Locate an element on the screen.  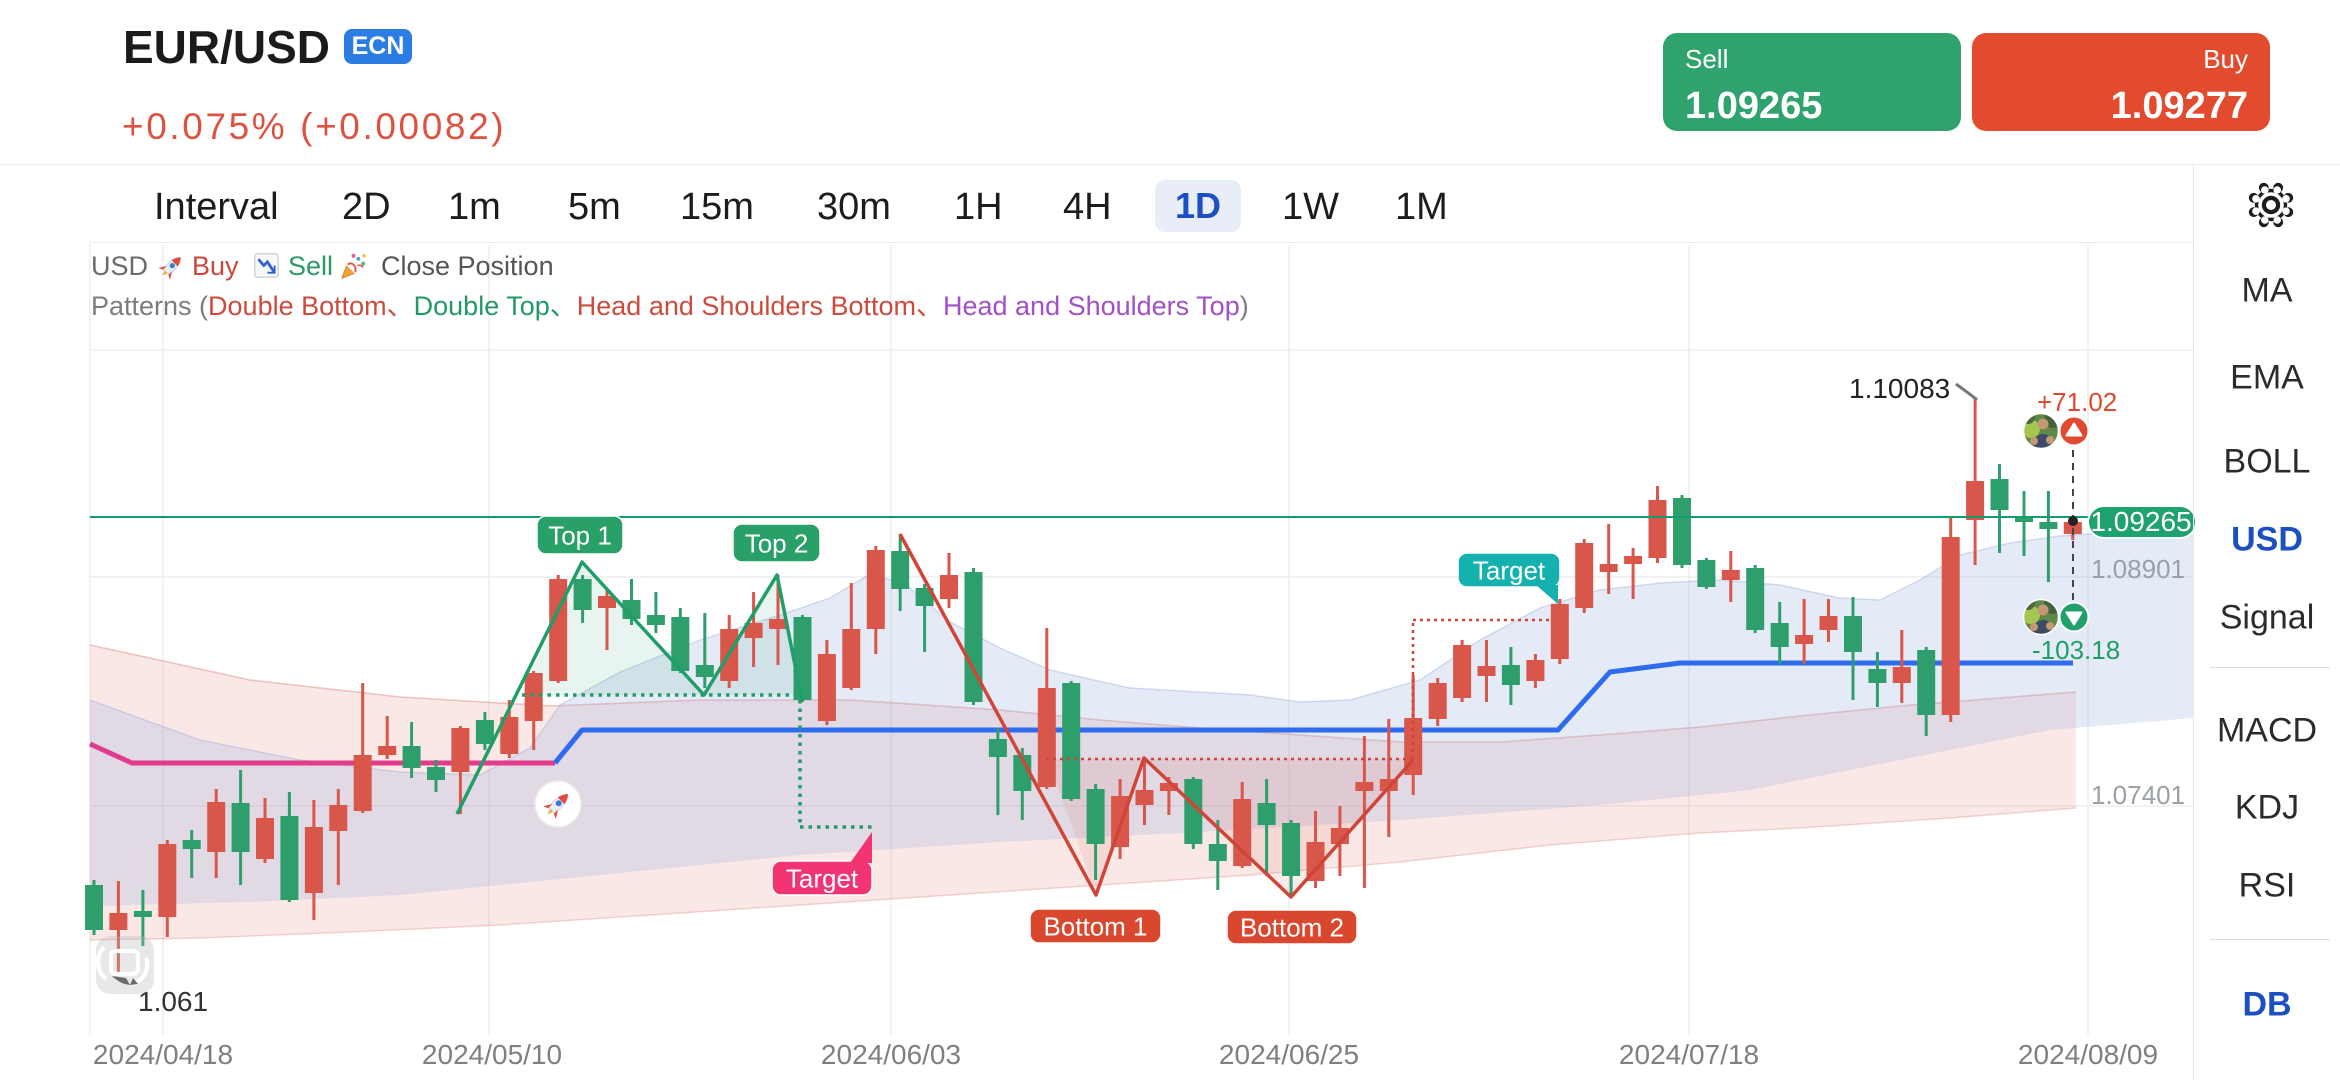
svg-text: 1.061 is located at coordinates (173, 1001).